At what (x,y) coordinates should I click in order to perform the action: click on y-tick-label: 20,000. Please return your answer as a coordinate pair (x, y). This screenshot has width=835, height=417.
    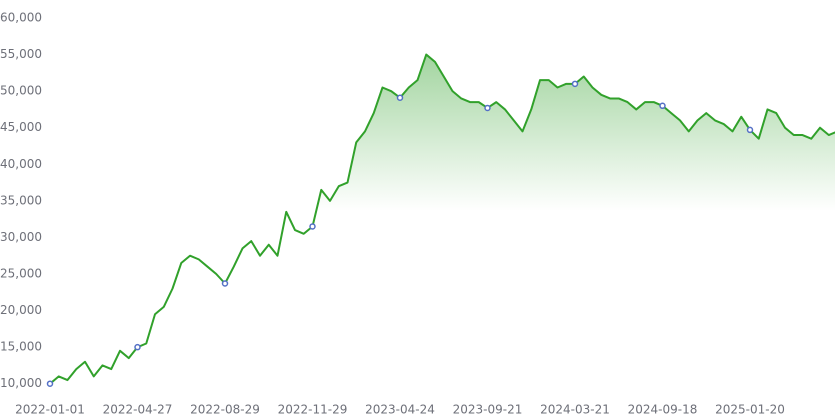
    Looking at the image, I should click on (21, 310).